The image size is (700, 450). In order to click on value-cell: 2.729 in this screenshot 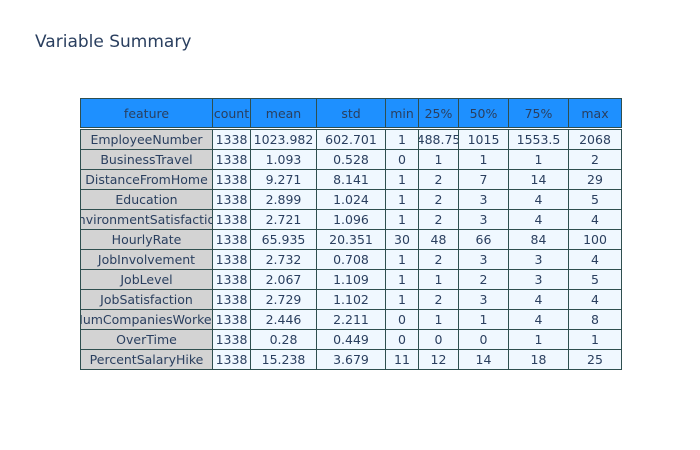, I will do `click(283, 299)`.